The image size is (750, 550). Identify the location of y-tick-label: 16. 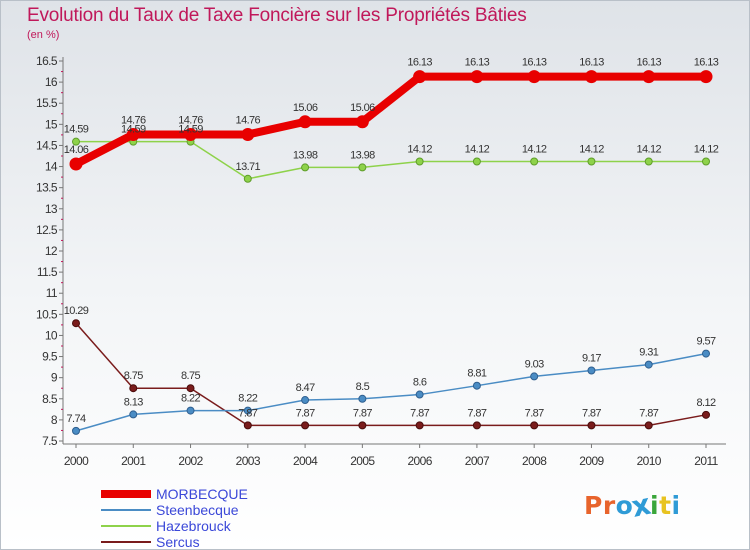
(51, 82).